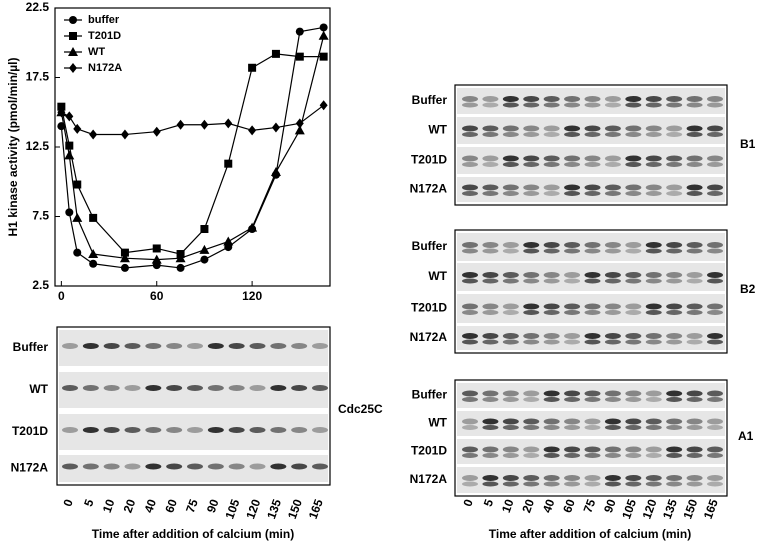  I want to click on row-label: T201D, so click(429, 308).